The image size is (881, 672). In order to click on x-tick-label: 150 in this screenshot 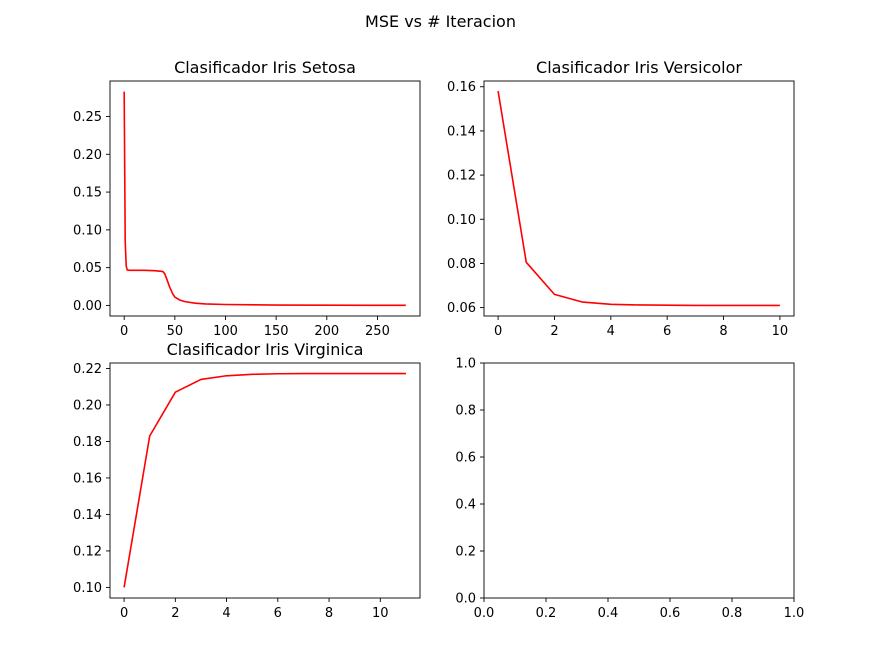, I will do `click(276, 331)`.